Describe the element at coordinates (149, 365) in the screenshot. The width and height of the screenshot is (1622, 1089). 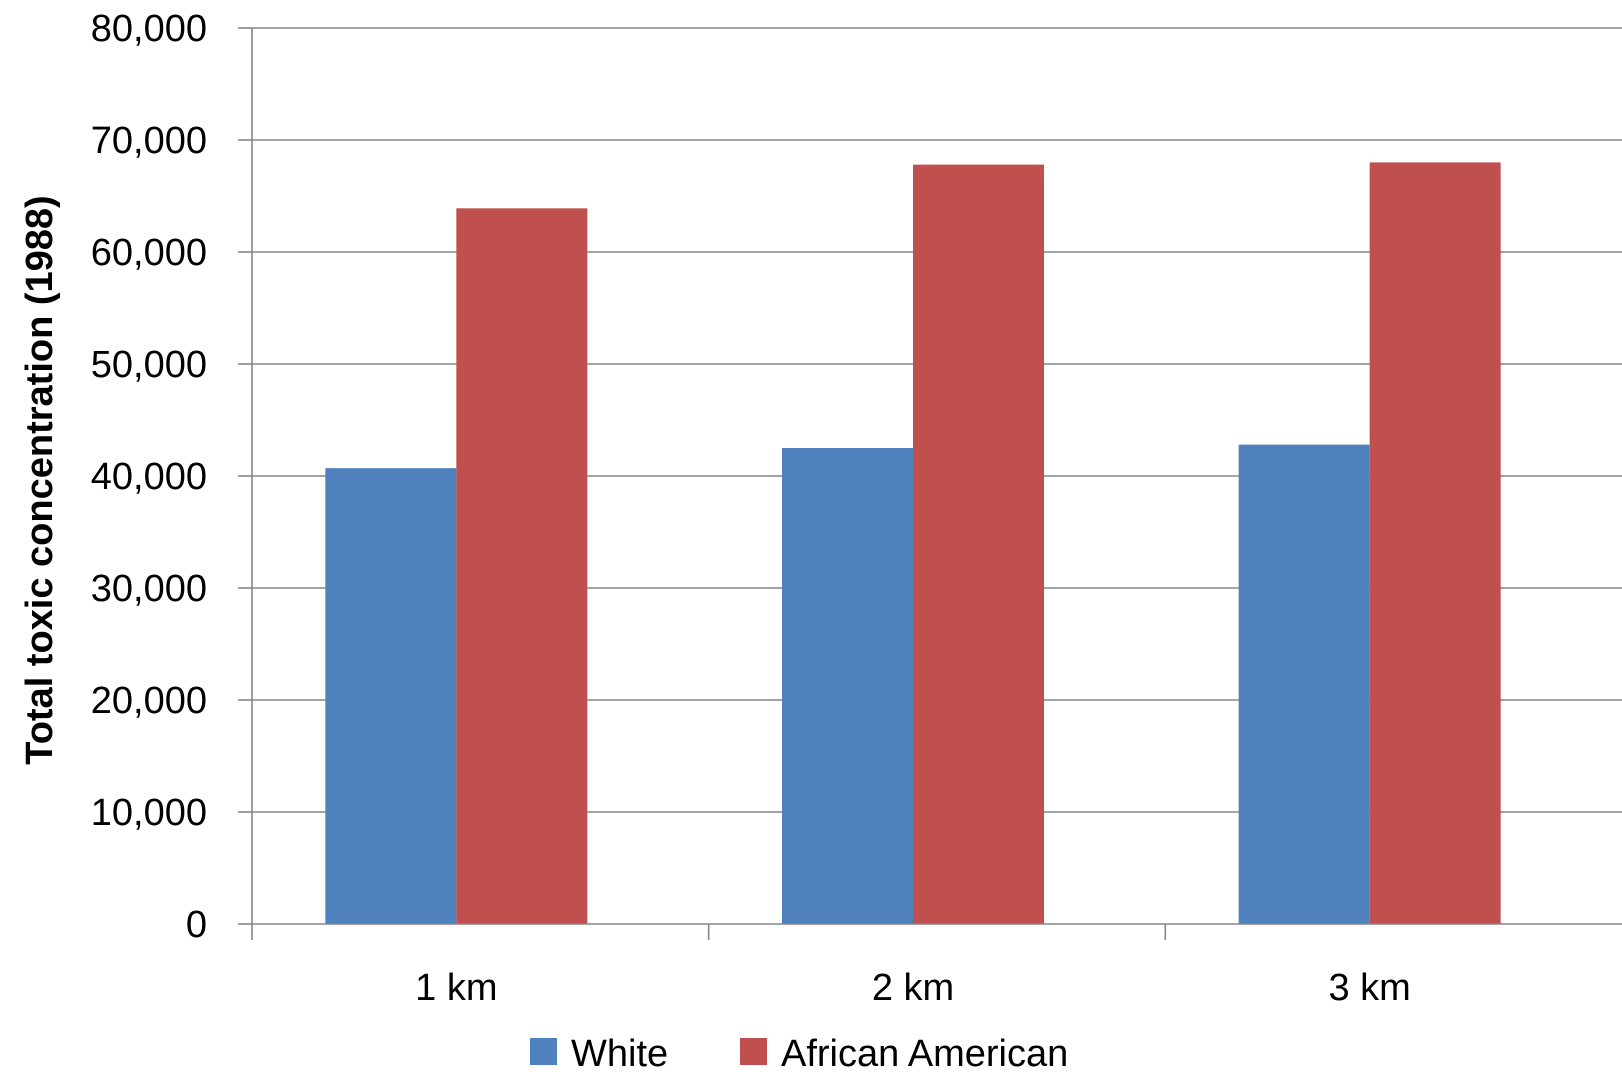
I see `y-tick-label: 50,000` at that location.